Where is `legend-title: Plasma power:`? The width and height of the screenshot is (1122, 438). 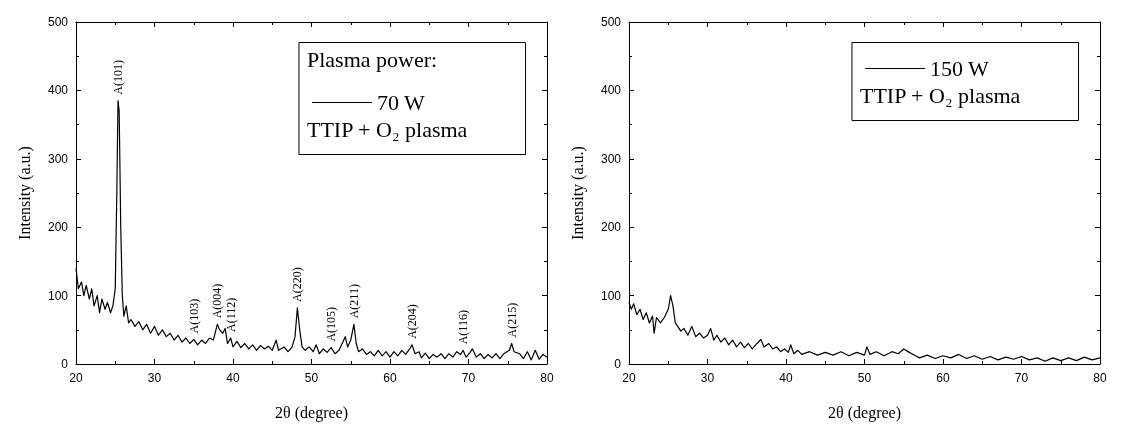
legend-title: Plasma power: is located at coordinates (372, 60).